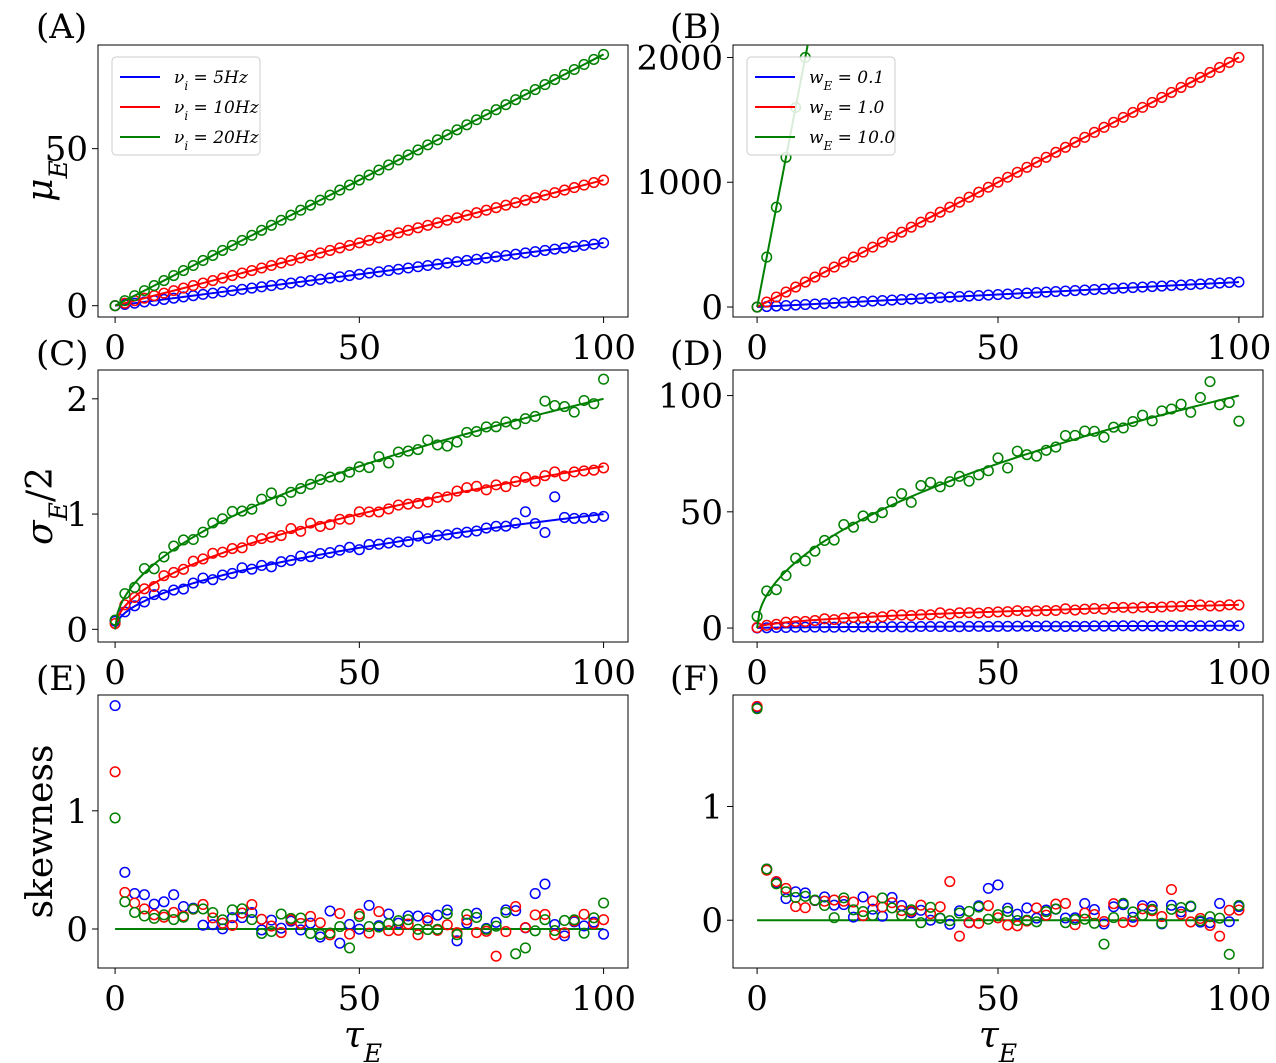 The height and width of the screenshot is (1063, 1276). I want to click on y-axis-label: σE/2, so click(46, 506).